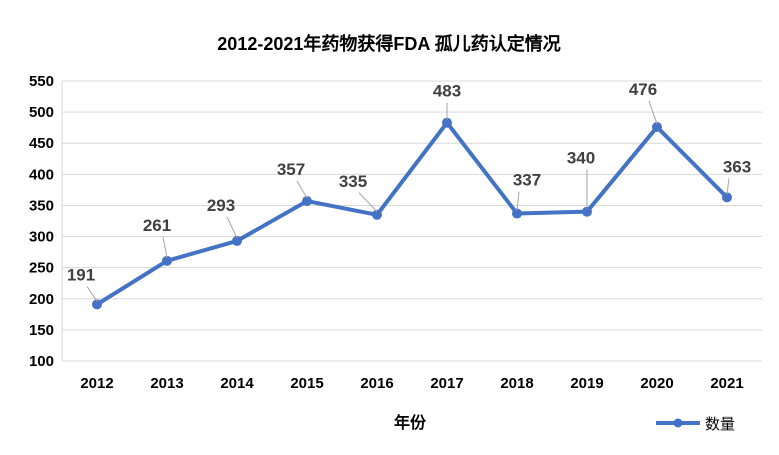  I want to click on data-label: 191, so click(81, 274).